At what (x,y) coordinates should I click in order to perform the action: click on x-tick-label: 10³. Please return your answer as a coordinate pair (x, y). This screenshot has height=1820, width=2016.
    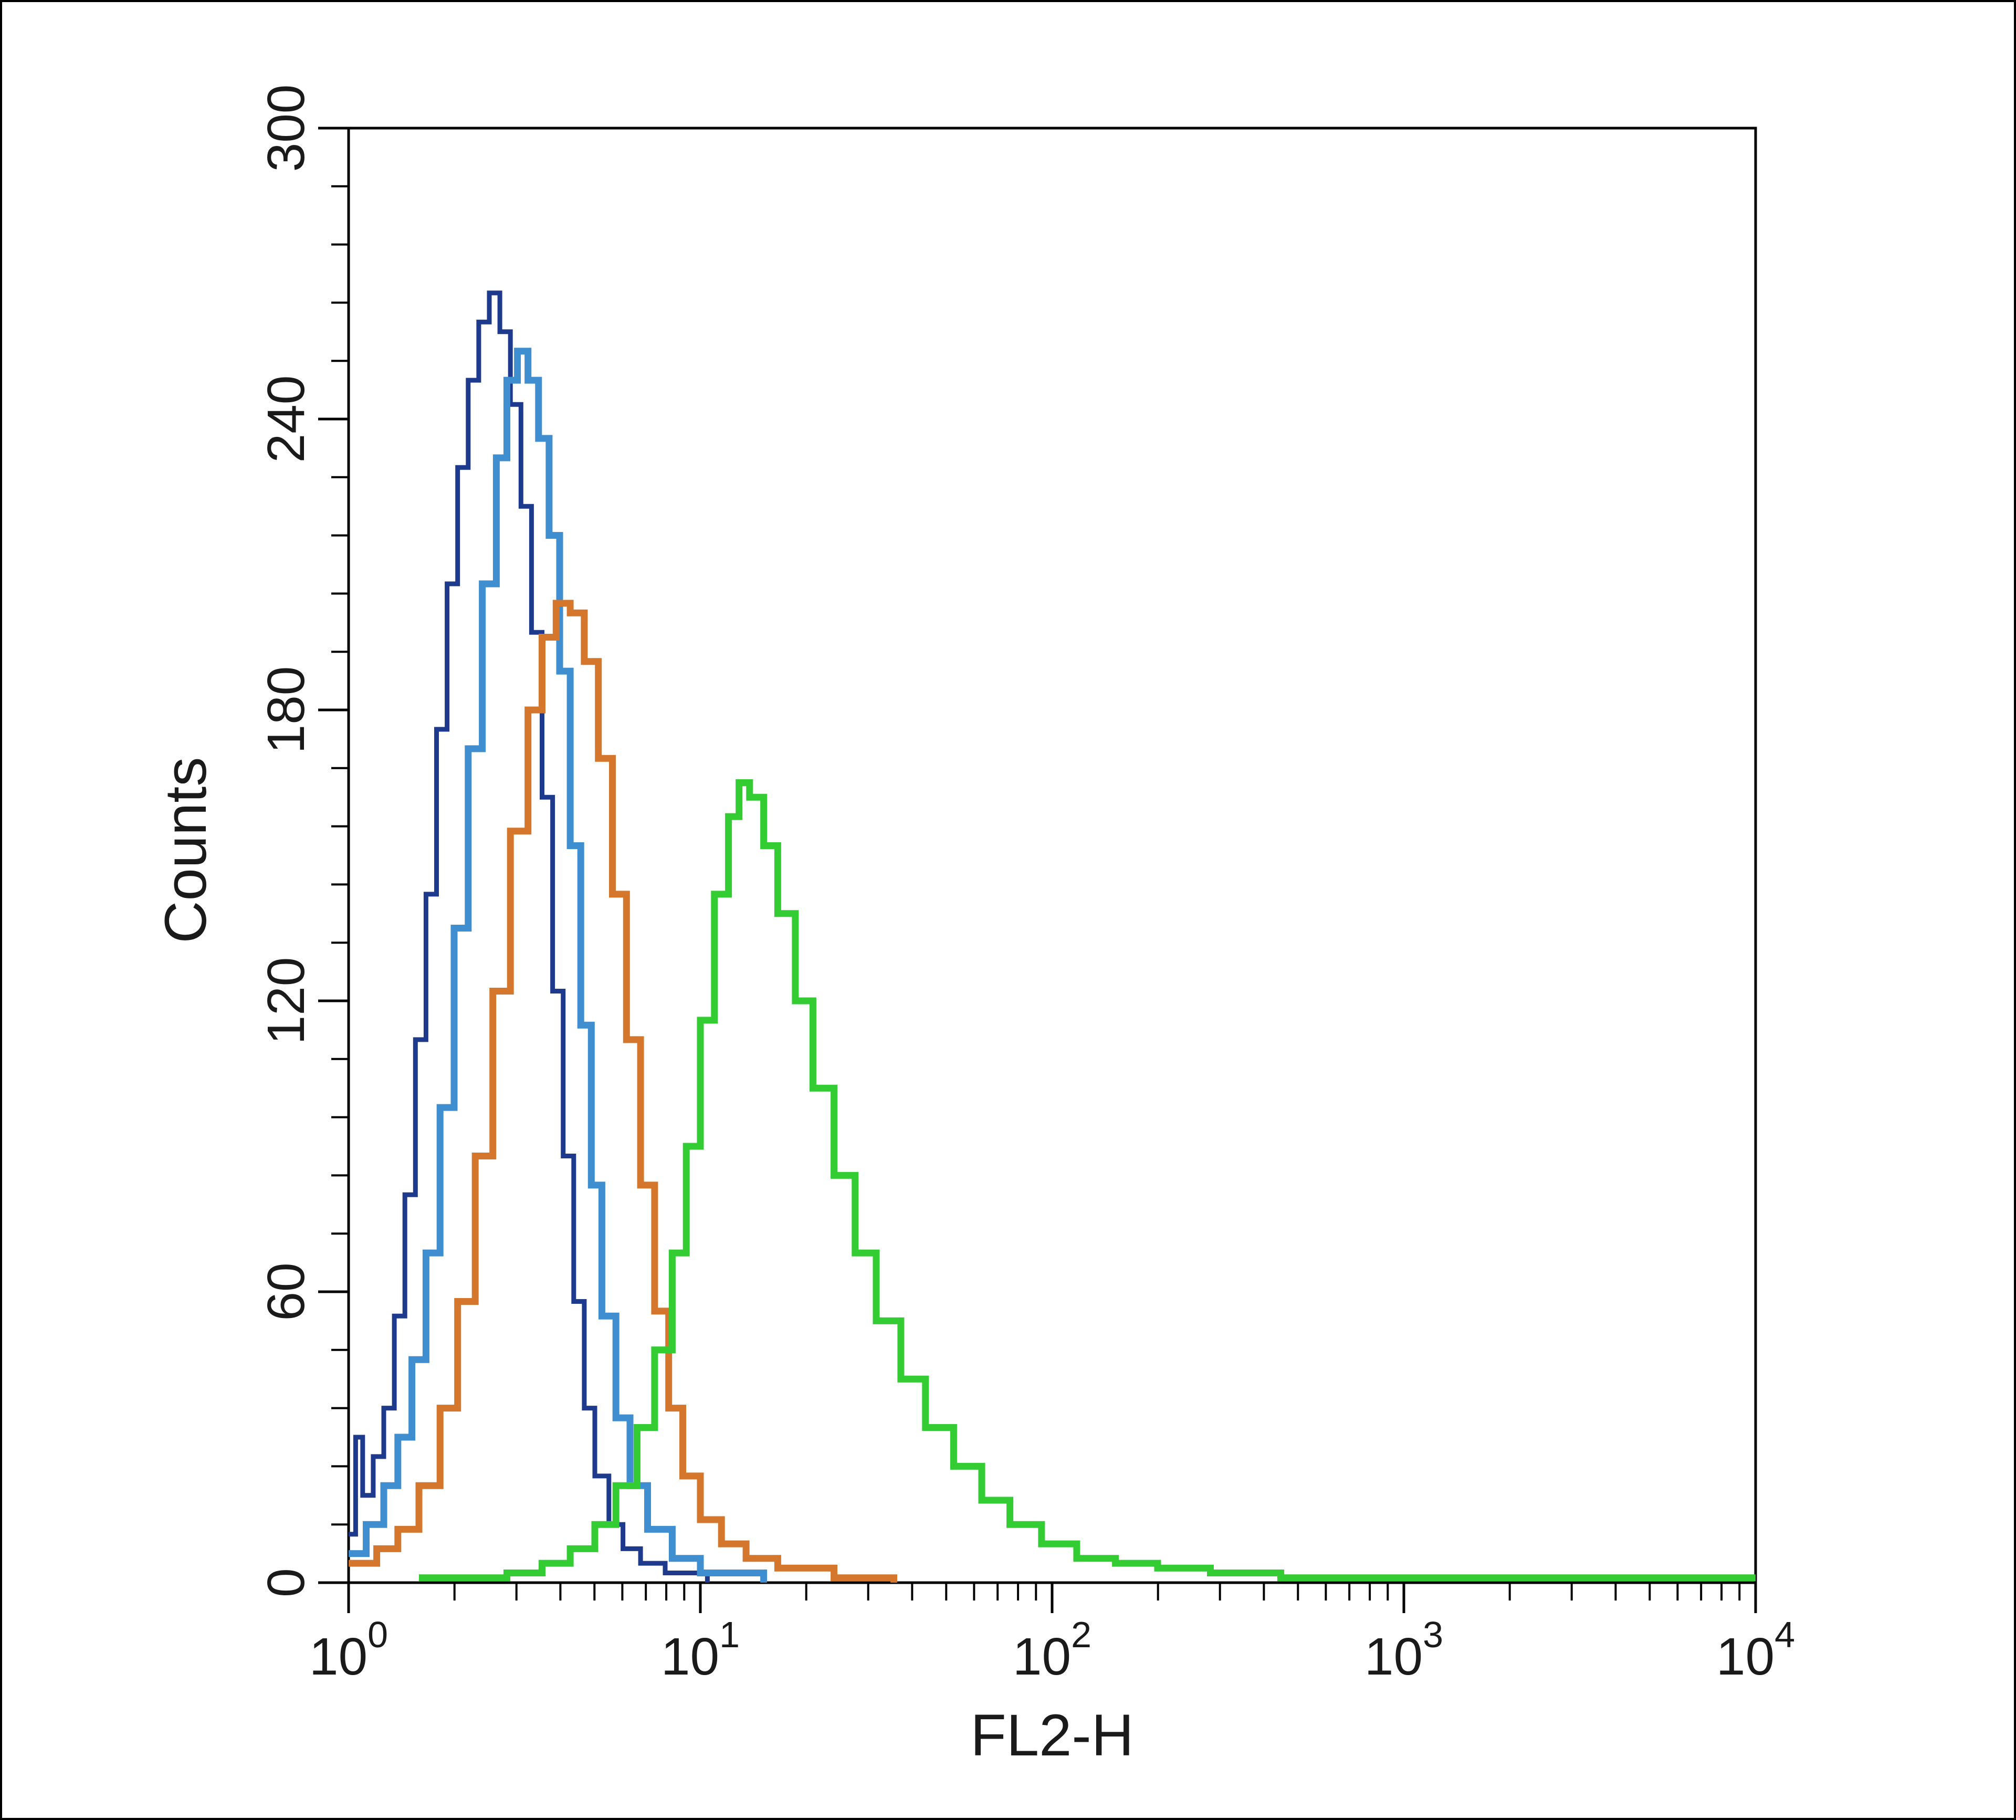
    Looking at the image, I should click on (1403, 1650).